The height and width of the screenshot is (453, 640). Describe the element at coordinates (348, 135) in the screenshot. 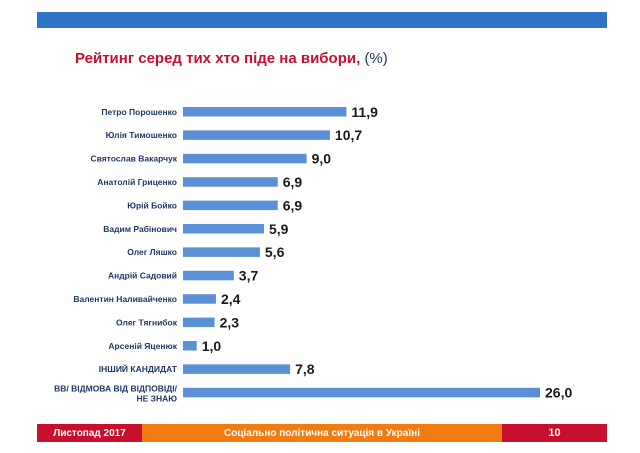

I see `value-label: 10,7` at that location.